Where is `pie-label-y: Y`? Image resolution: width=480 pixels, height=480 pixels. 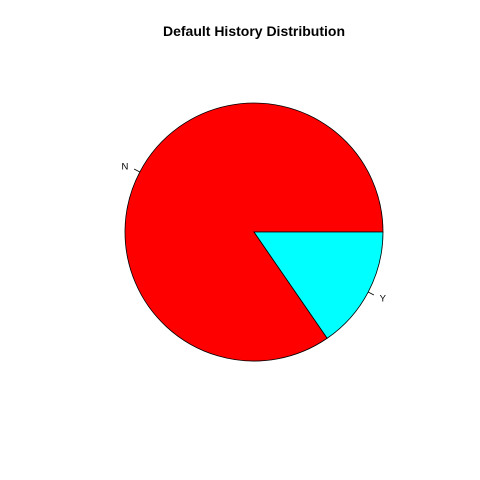 pie-label-y: Y is located at coordinates (383, 299).